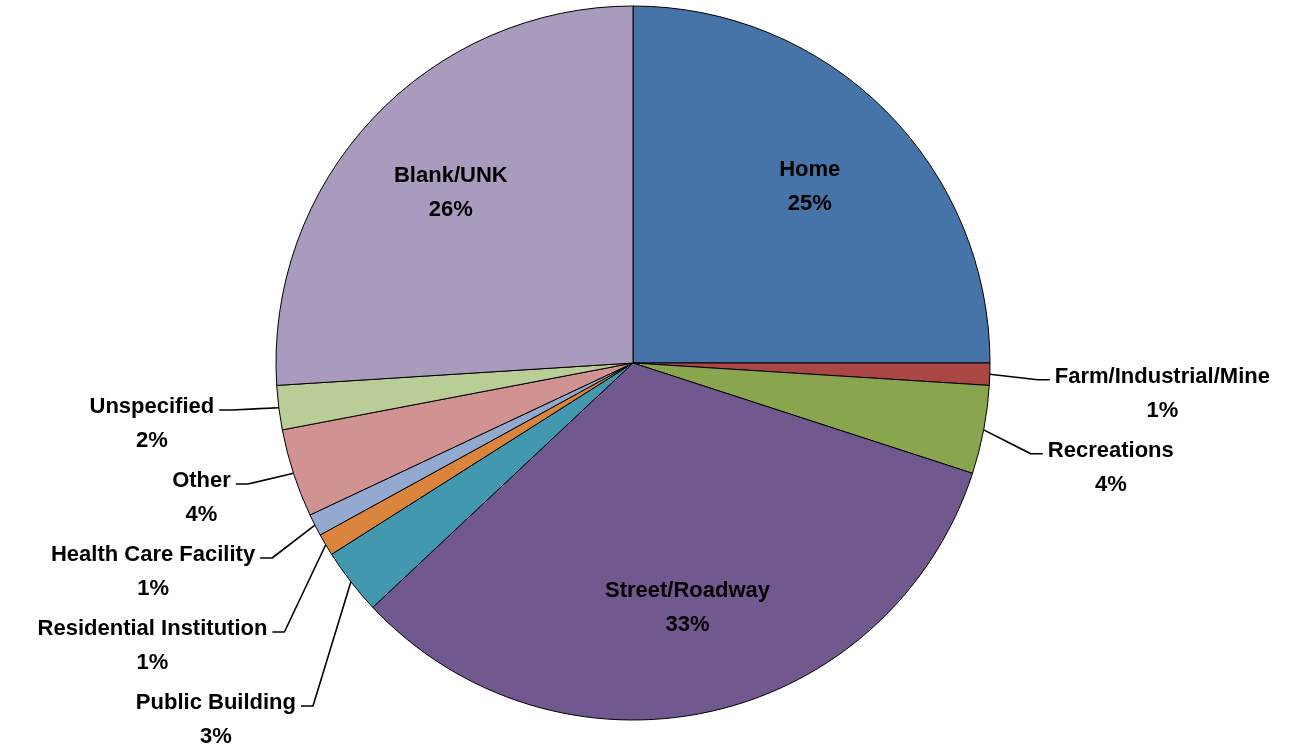 The image size is (1314, 756). Describe the element at coordinates (215, 701) in the screenshot. I see `slice-label: Public Building` at that location.